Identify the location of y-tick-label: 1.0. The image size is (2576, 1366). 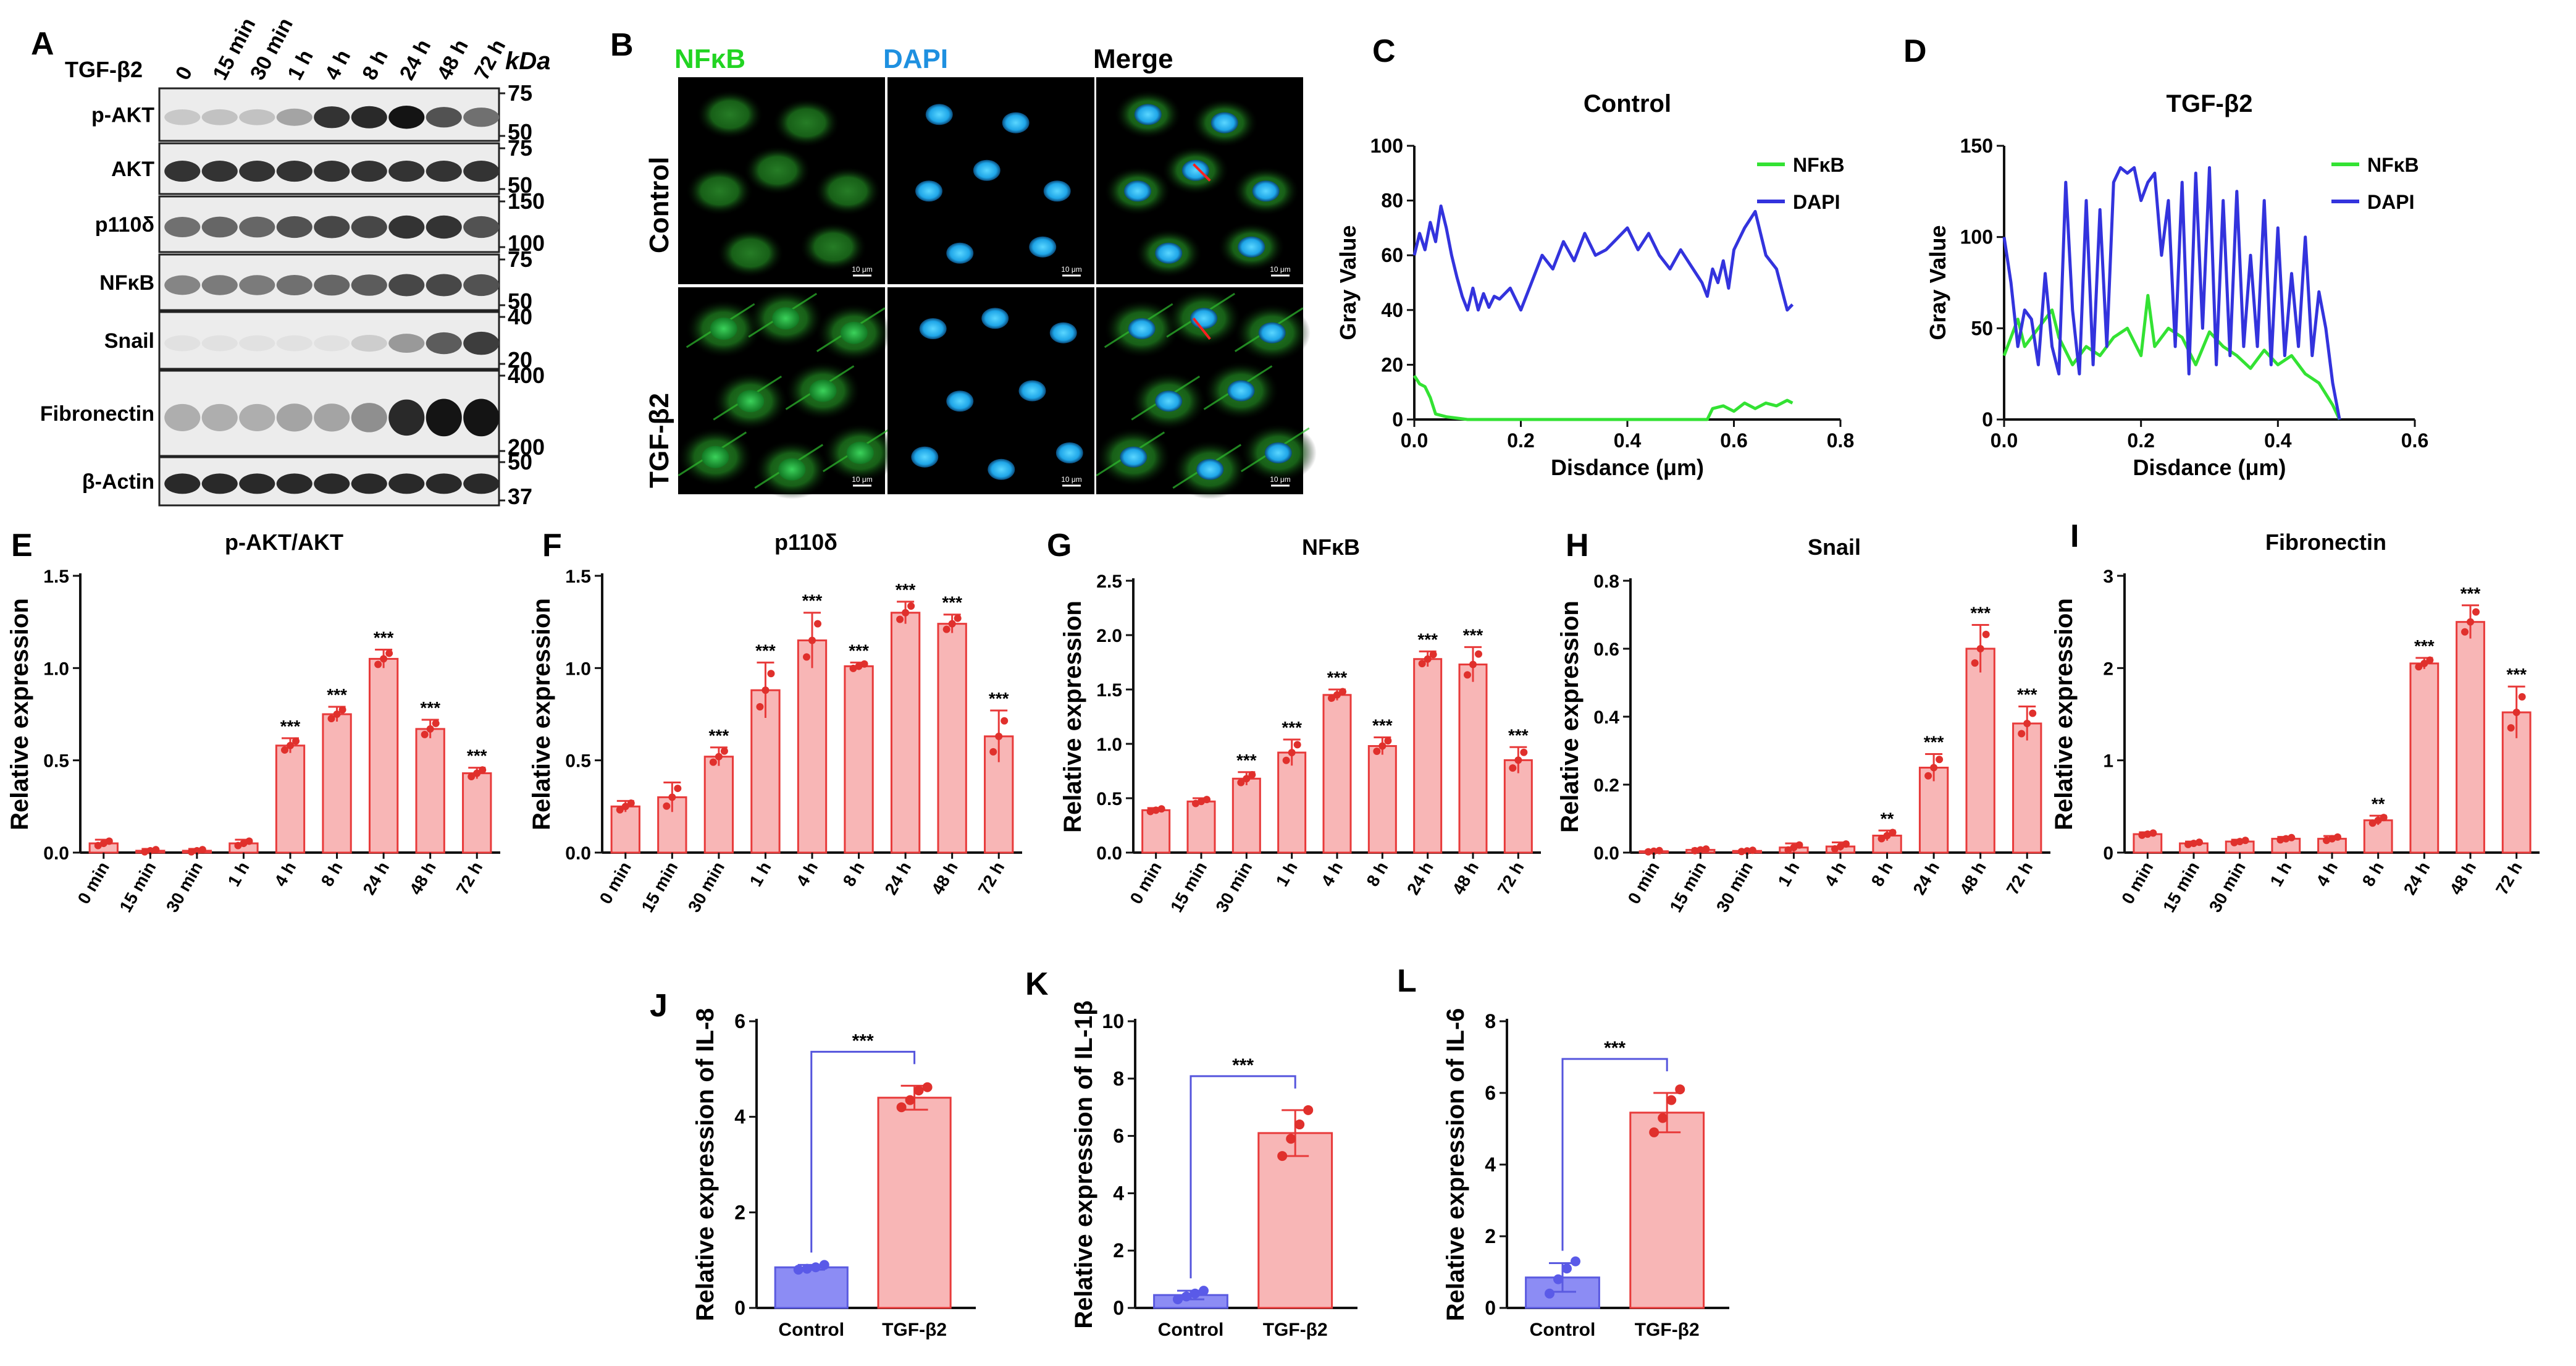
(578, 669).